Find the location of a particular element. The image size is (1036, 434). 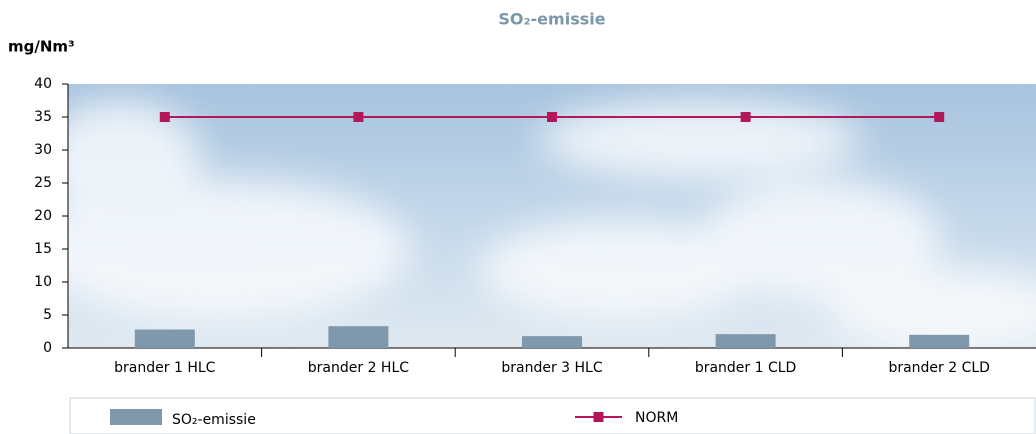

y-axis-label: mg/Nm³ is located at coordinates (41, 47).